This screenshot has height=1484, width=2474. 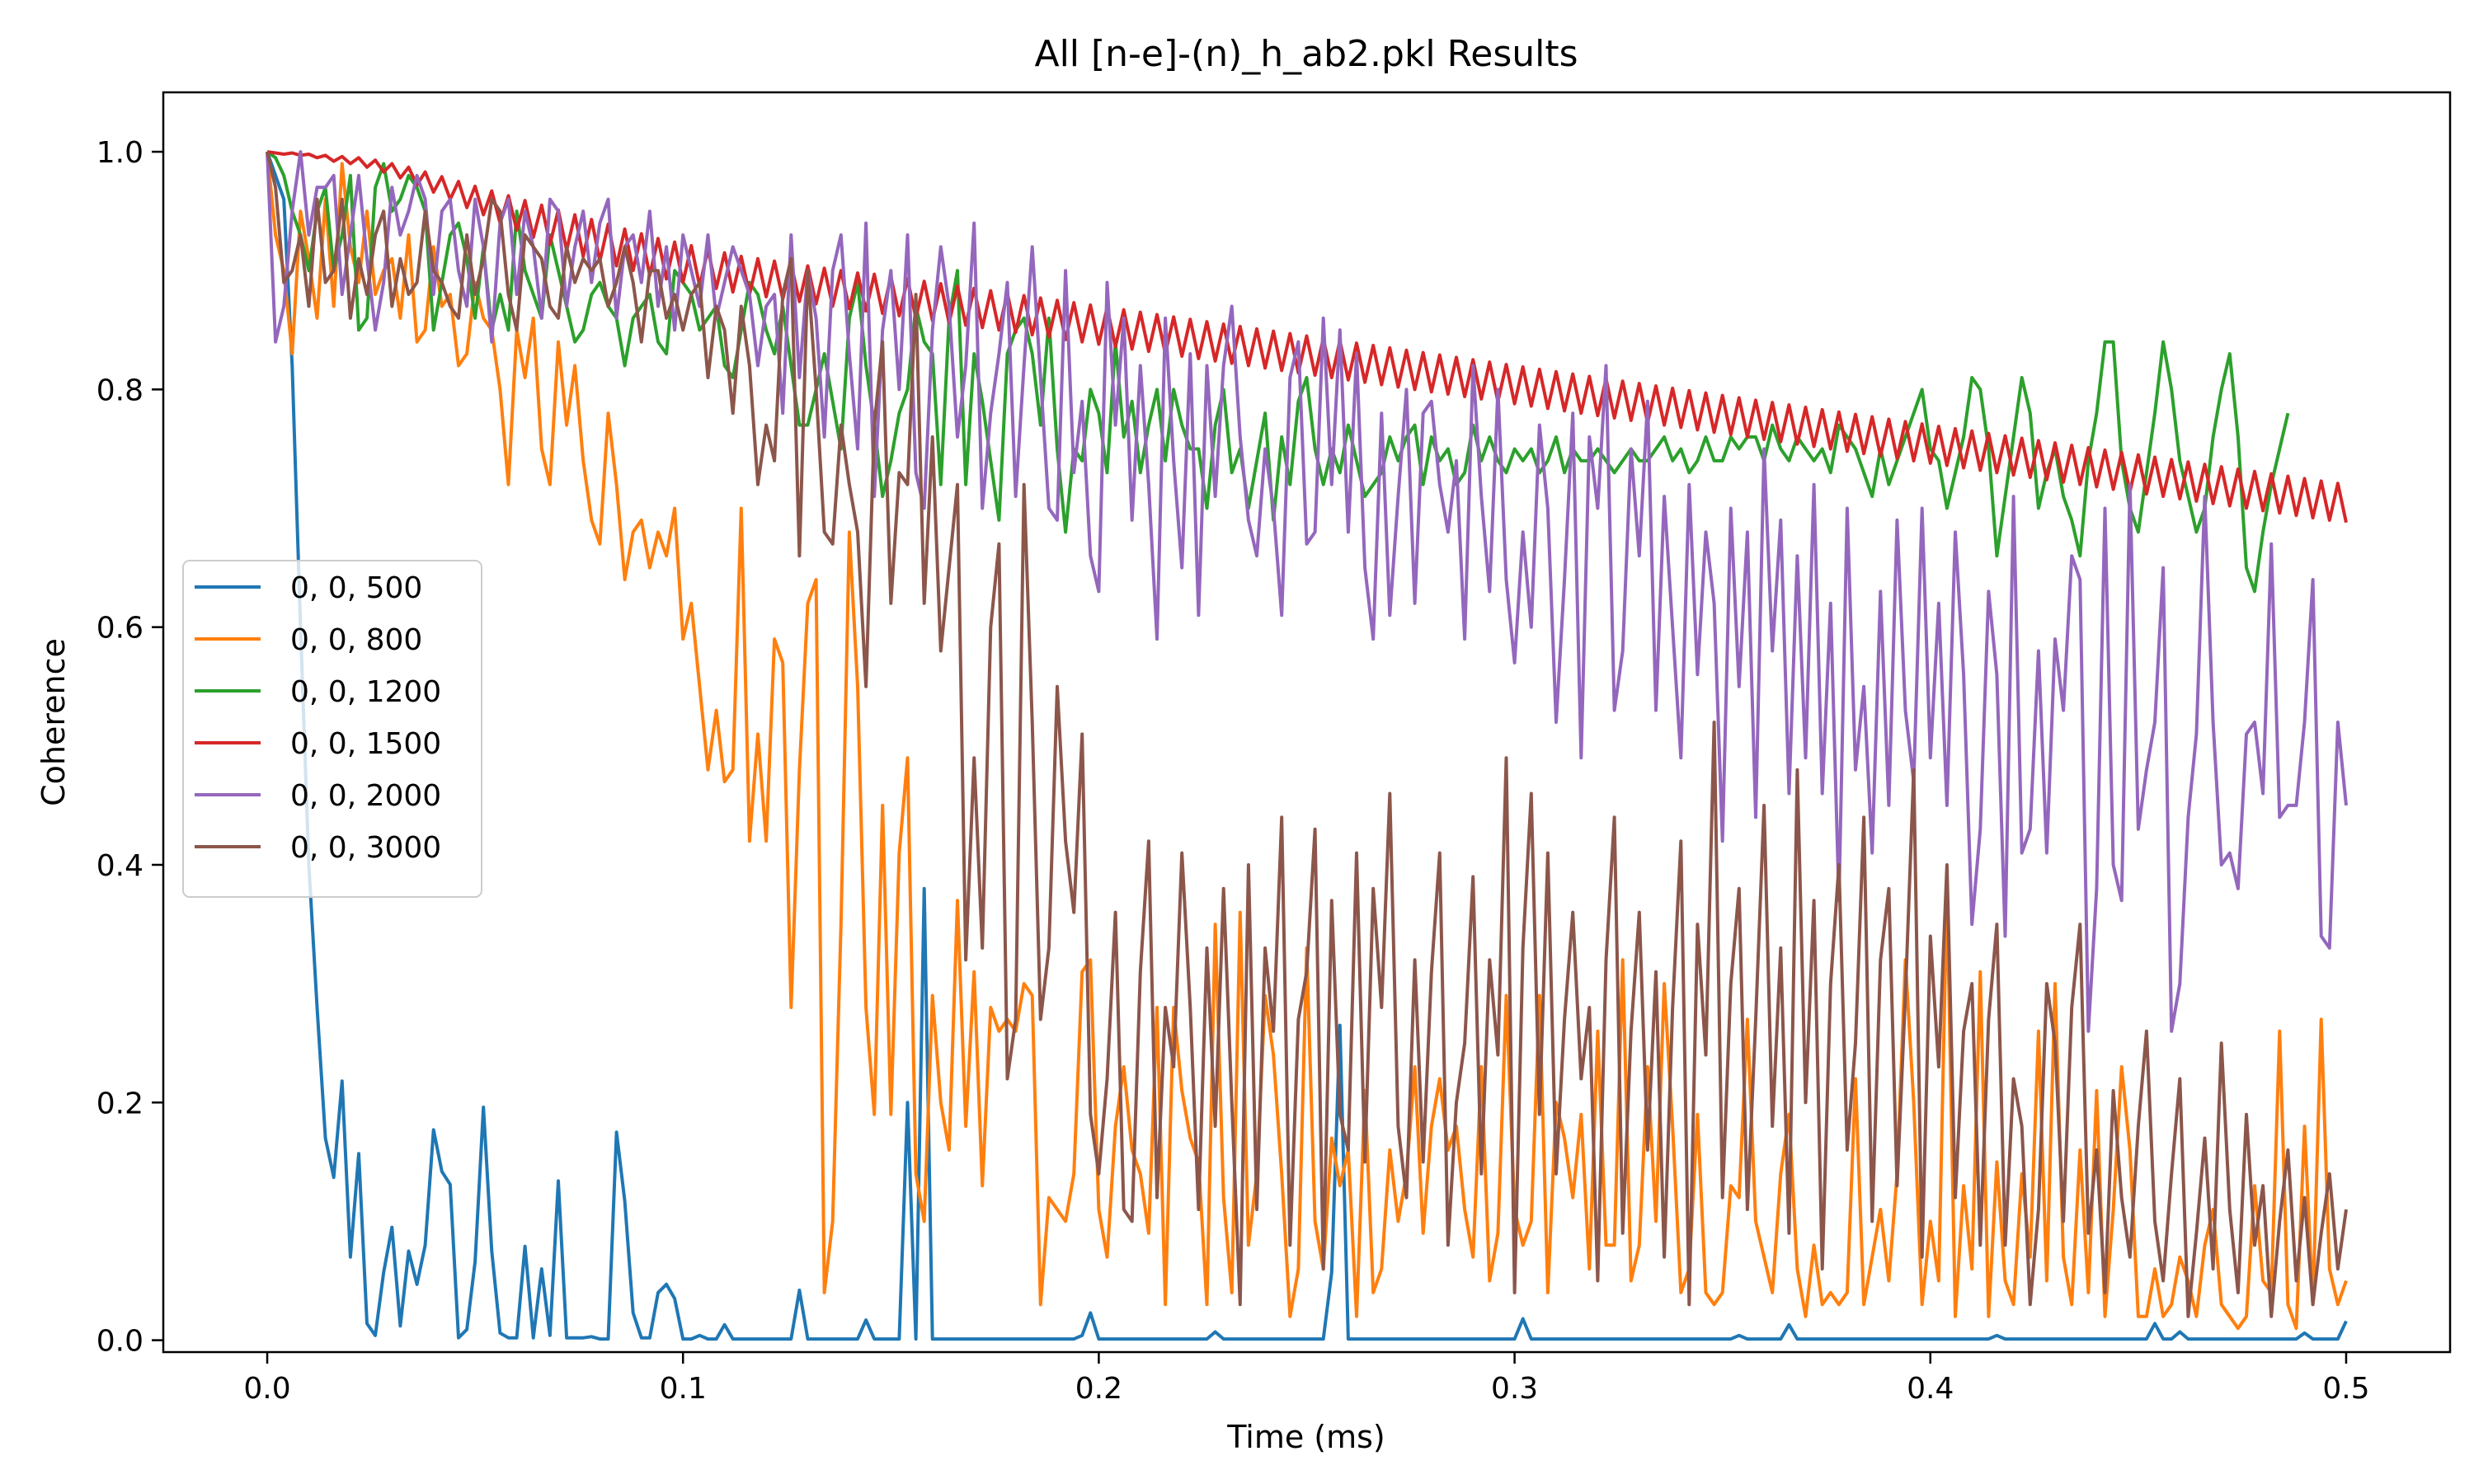 What do you see at coordinates (365, 692) in the screenshot?
I see `legend-label: 0, 0, 1200` at bounding box center [365, 692].